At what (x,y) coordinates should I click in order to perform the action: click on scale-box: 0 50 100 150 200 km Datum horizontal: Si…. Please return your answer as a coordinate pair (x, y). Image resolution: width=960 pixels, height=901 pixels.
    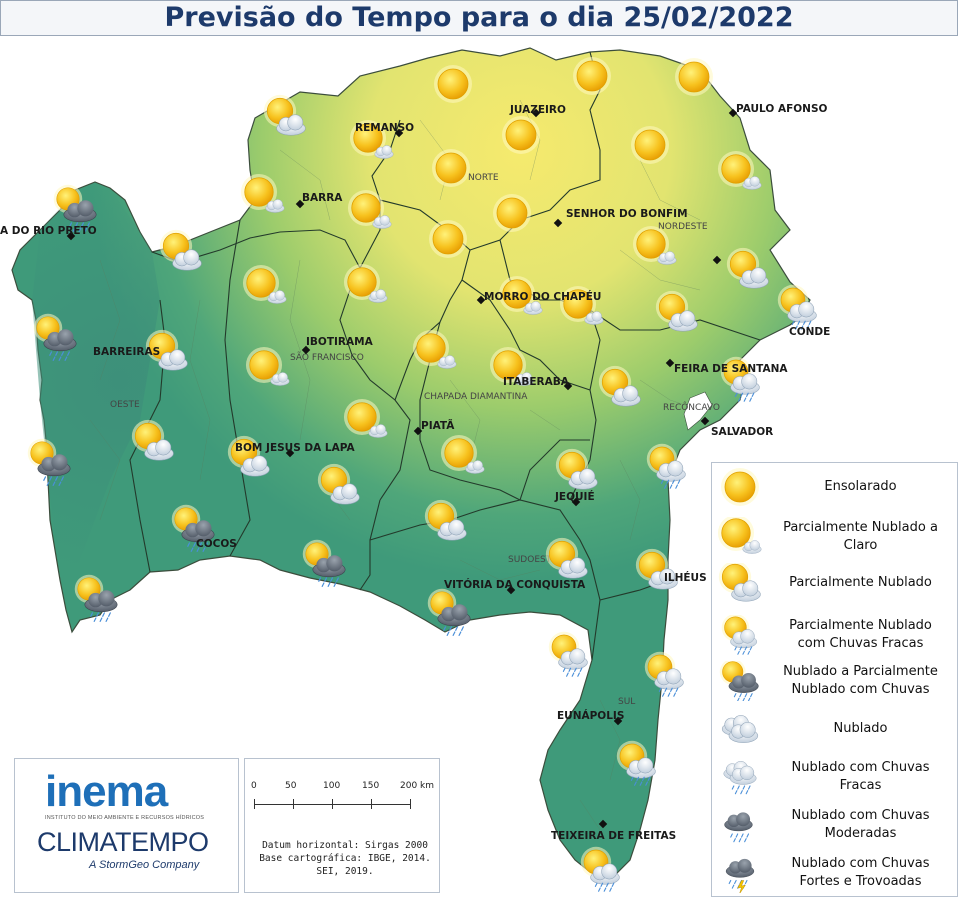
    Looking at the image, I should click on (342, 825).